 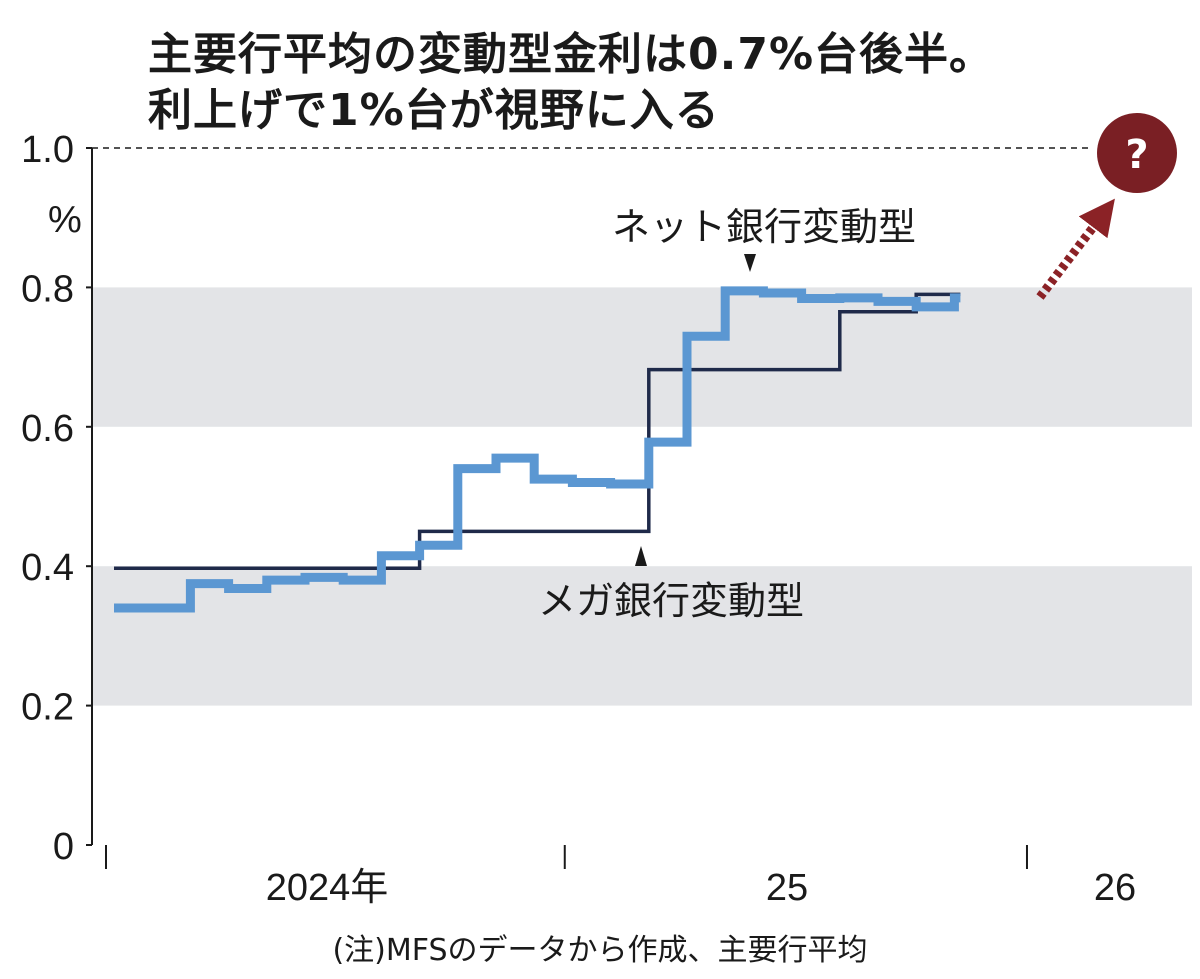 What do you see at coordinates (47, 150) in the screenshot?
I see `y-tick-label-0: 1.0` at bounding box center [47, 150].